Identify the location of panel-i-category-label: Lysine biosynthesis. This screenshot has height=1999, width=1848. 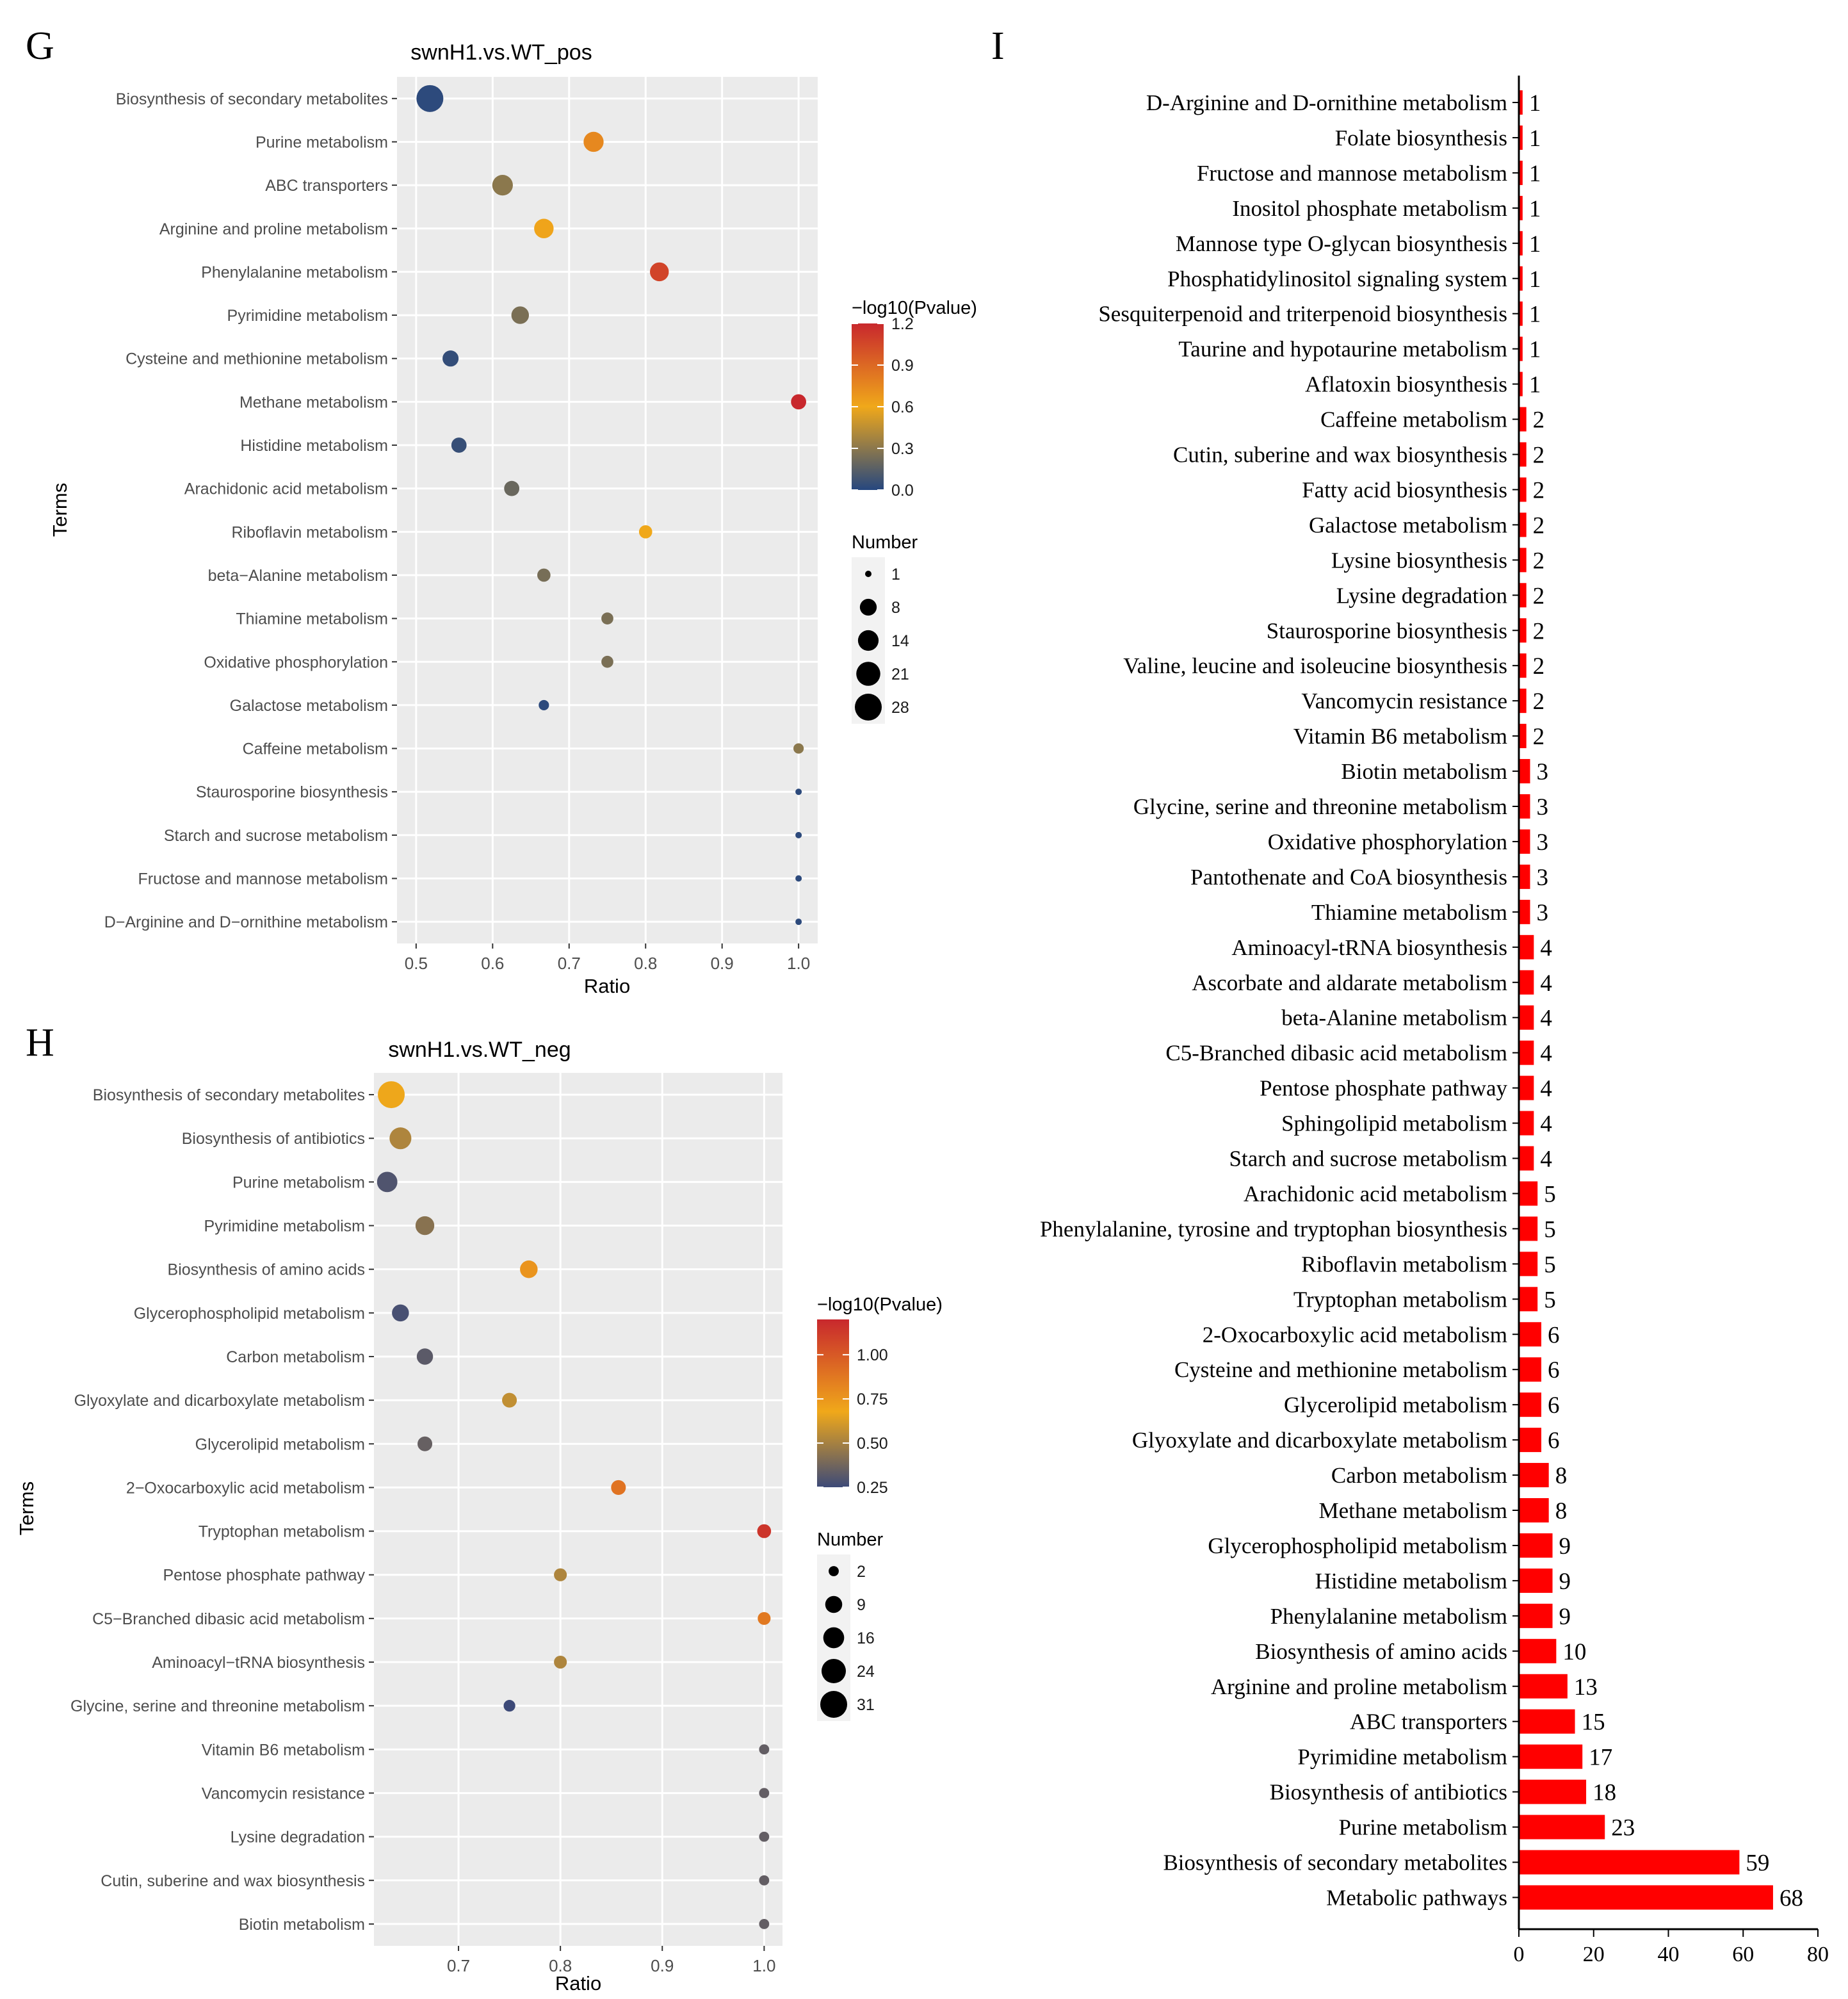
(1419, 560).